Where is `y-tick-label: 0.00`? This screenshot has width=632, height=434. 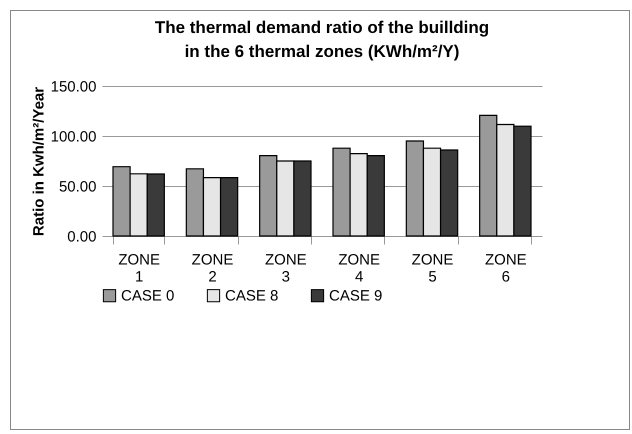
y-tick-label: 0.00 is located at coordinates (81, 237).